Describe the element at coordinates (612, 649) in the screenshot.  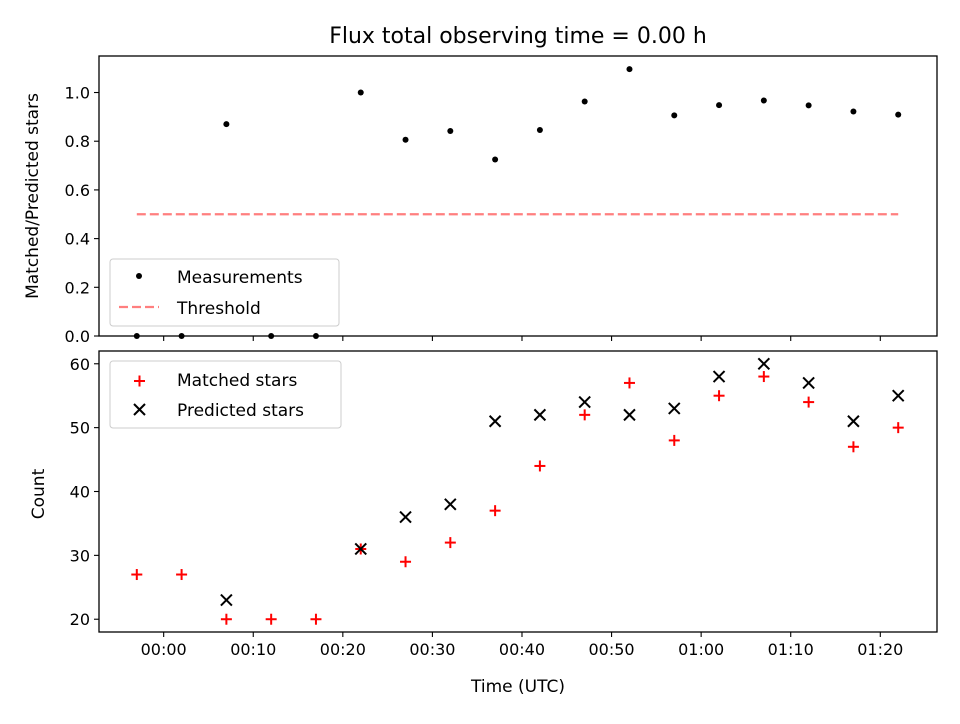
I see `bottom-x-tick-label: 00:50` at that location.